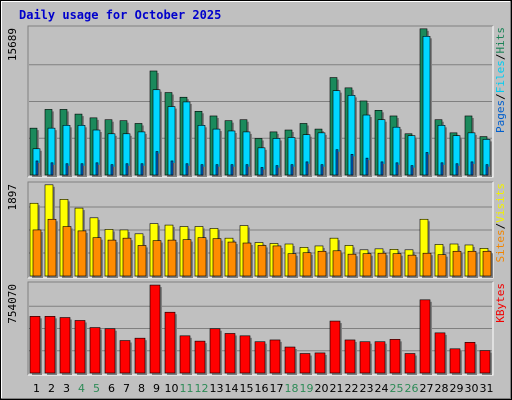 The image size is (512, 400). Describe the element at coordinates (12, 197) in the screenshot. I see `y-max-label: 1897` at that location.